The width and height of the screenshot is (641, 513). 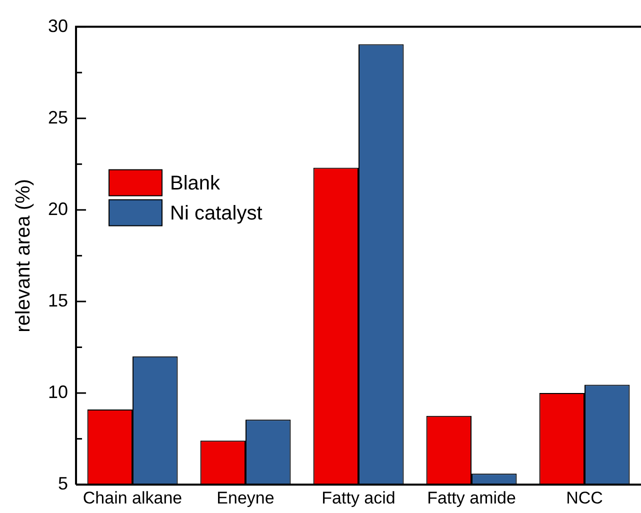 What do you see at coordinates (58, 208) in the screenshot?
I see `y-tick-label: 20` at bounding box center [58, 208].